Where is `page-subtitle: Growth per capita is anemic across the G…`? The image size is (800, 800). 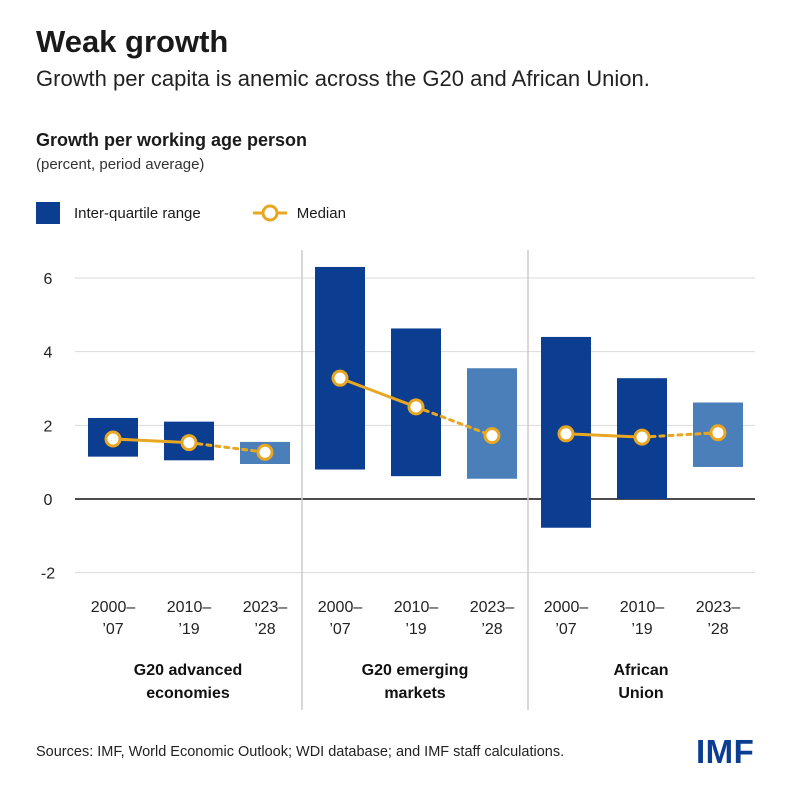 page-subtitle: Growth per capita is anemic across the G… is located at coordinates (343, 78).